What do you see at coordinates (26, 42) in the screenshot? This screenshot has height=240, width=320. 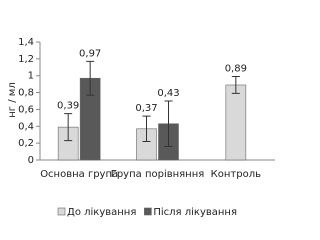 I see `y-tick-label: 1,4` at bounding box center [26, 42].